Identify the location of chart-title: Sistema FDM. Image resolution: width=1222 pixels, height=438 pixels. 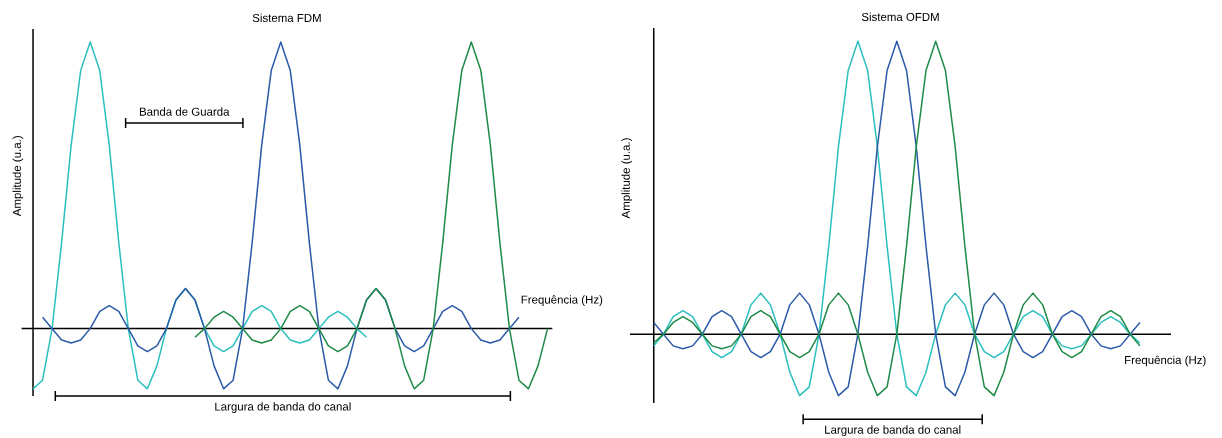
(286, 17).